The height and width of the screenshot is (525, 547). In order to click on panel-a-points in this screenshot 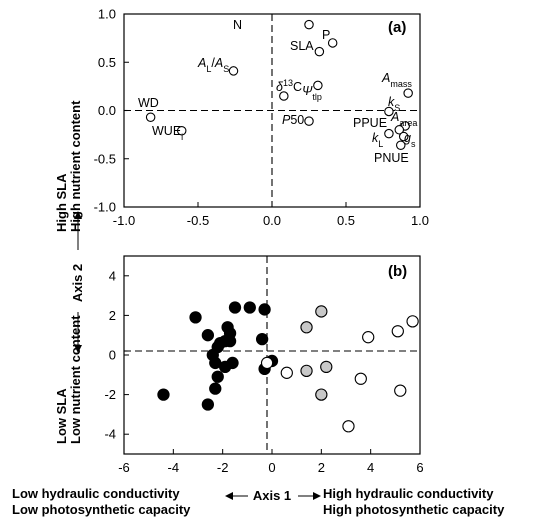, I will do `click(279, 84)`.